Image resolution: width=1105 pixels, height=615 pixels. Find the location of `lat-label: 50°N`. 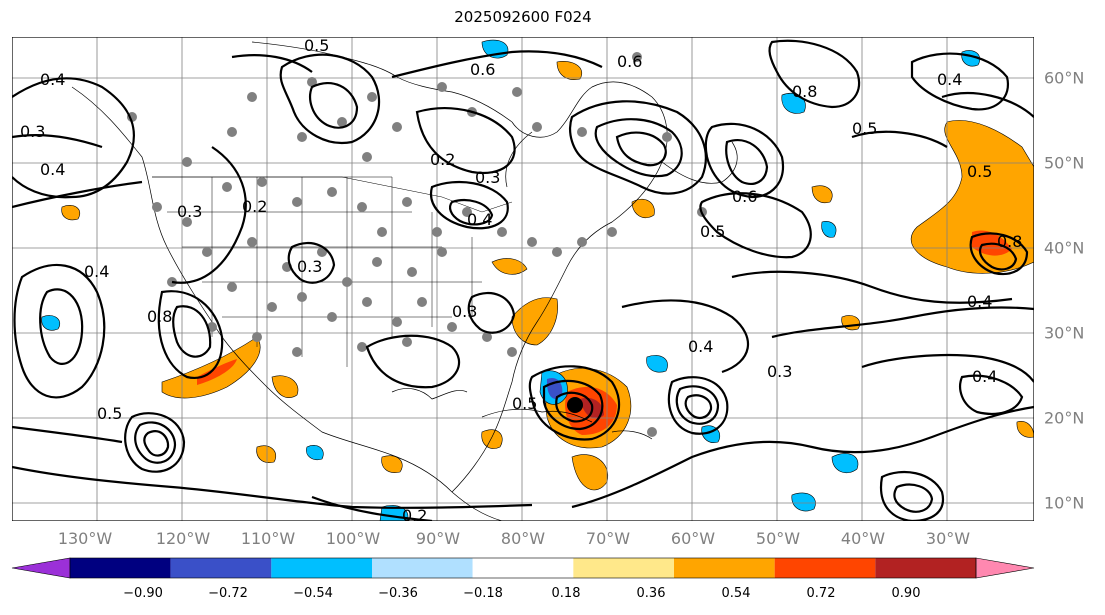

lat-label: 50°N is located at coordinates (1064, 163).